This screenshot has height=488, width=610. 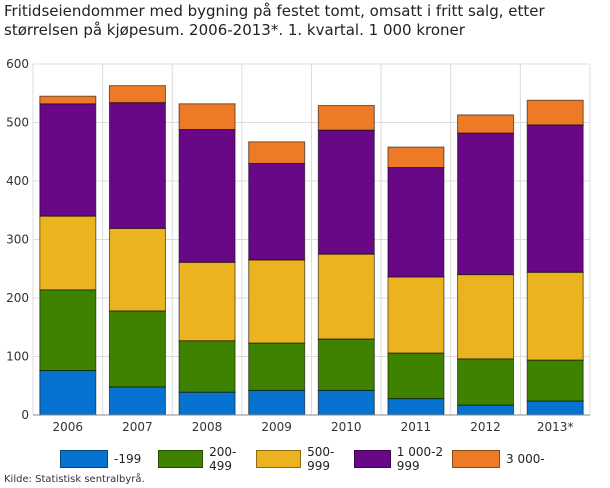 I want to click on y-tick-label: 0, so click(x=25, y=415).